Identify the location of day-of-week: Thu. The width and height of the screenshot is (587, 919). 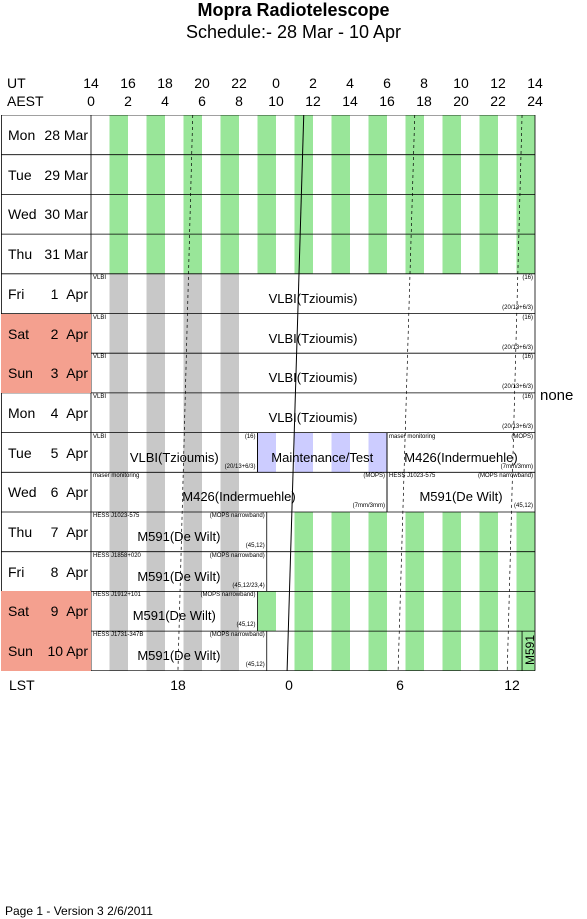
(20, 254).